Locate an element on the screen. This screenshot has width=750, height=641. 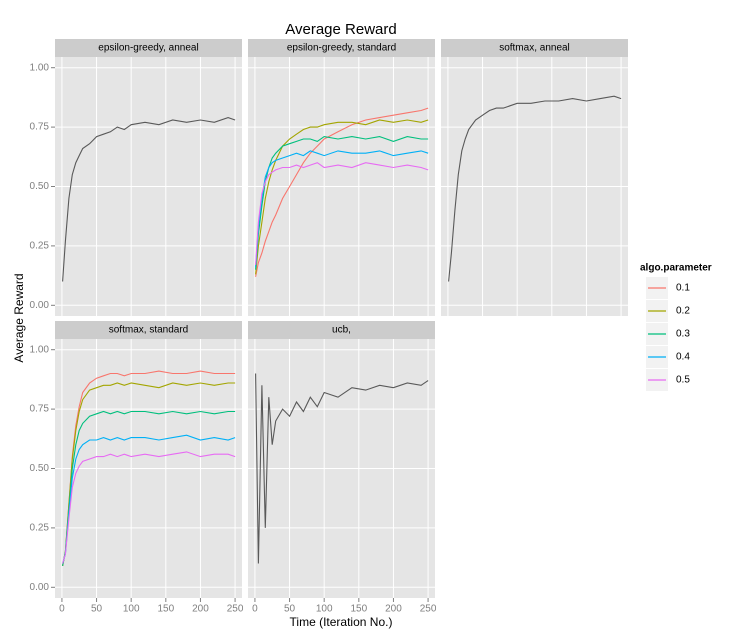
strip-label: softmax, anneal is located at coordinates (534, 48).